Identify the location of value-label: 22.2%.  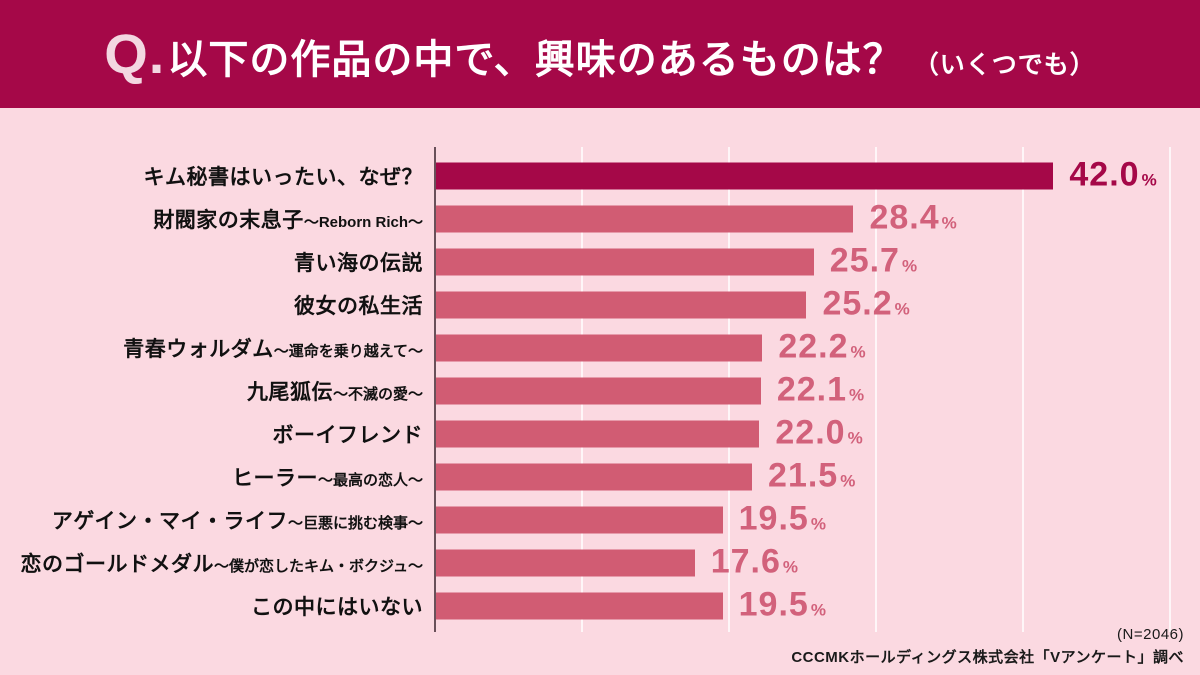
(821, 346).